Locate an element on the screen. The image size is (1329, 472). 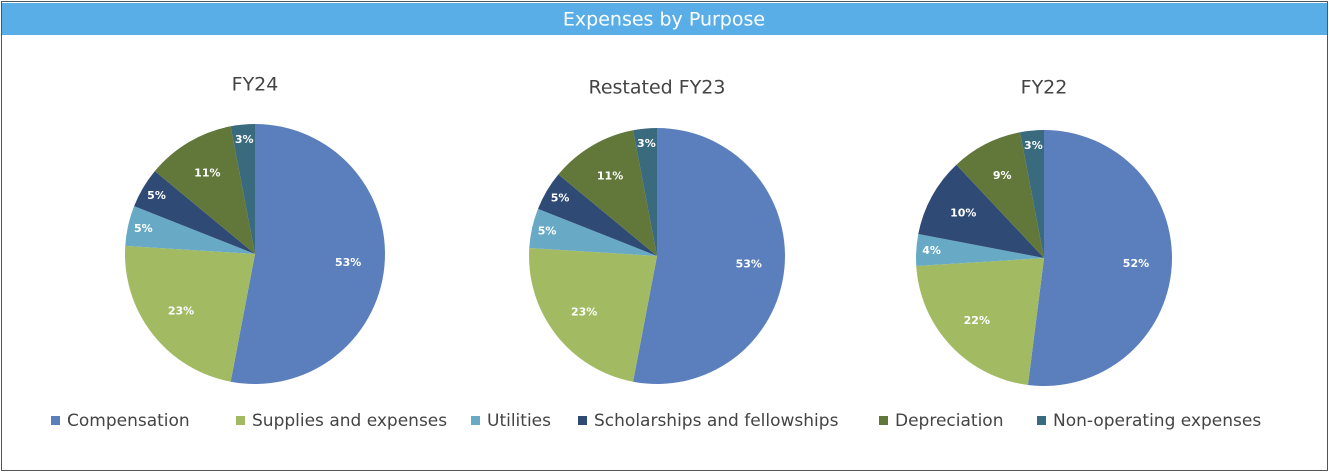
data-label: 10% is located at coordinates (963, 213).